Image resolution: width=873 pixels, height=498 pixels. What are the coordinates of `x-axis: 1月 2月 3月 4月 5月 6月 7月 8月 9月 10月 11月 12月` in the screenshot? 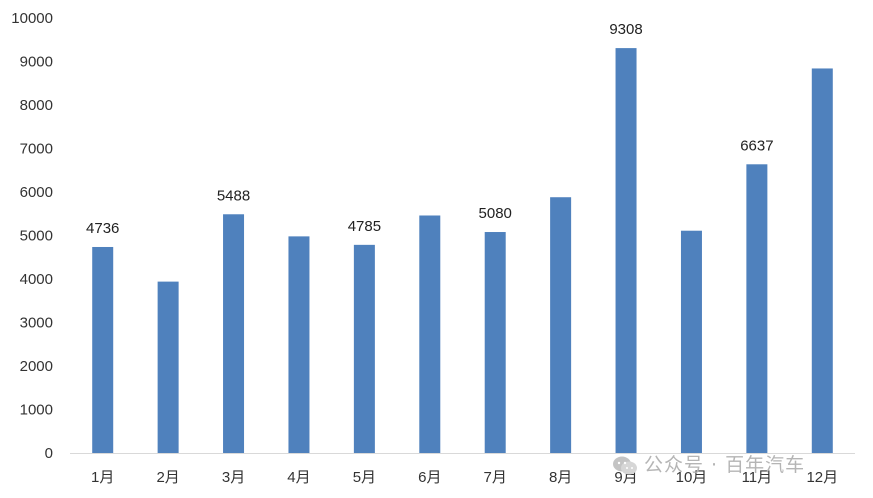 It's located at (462, 469).